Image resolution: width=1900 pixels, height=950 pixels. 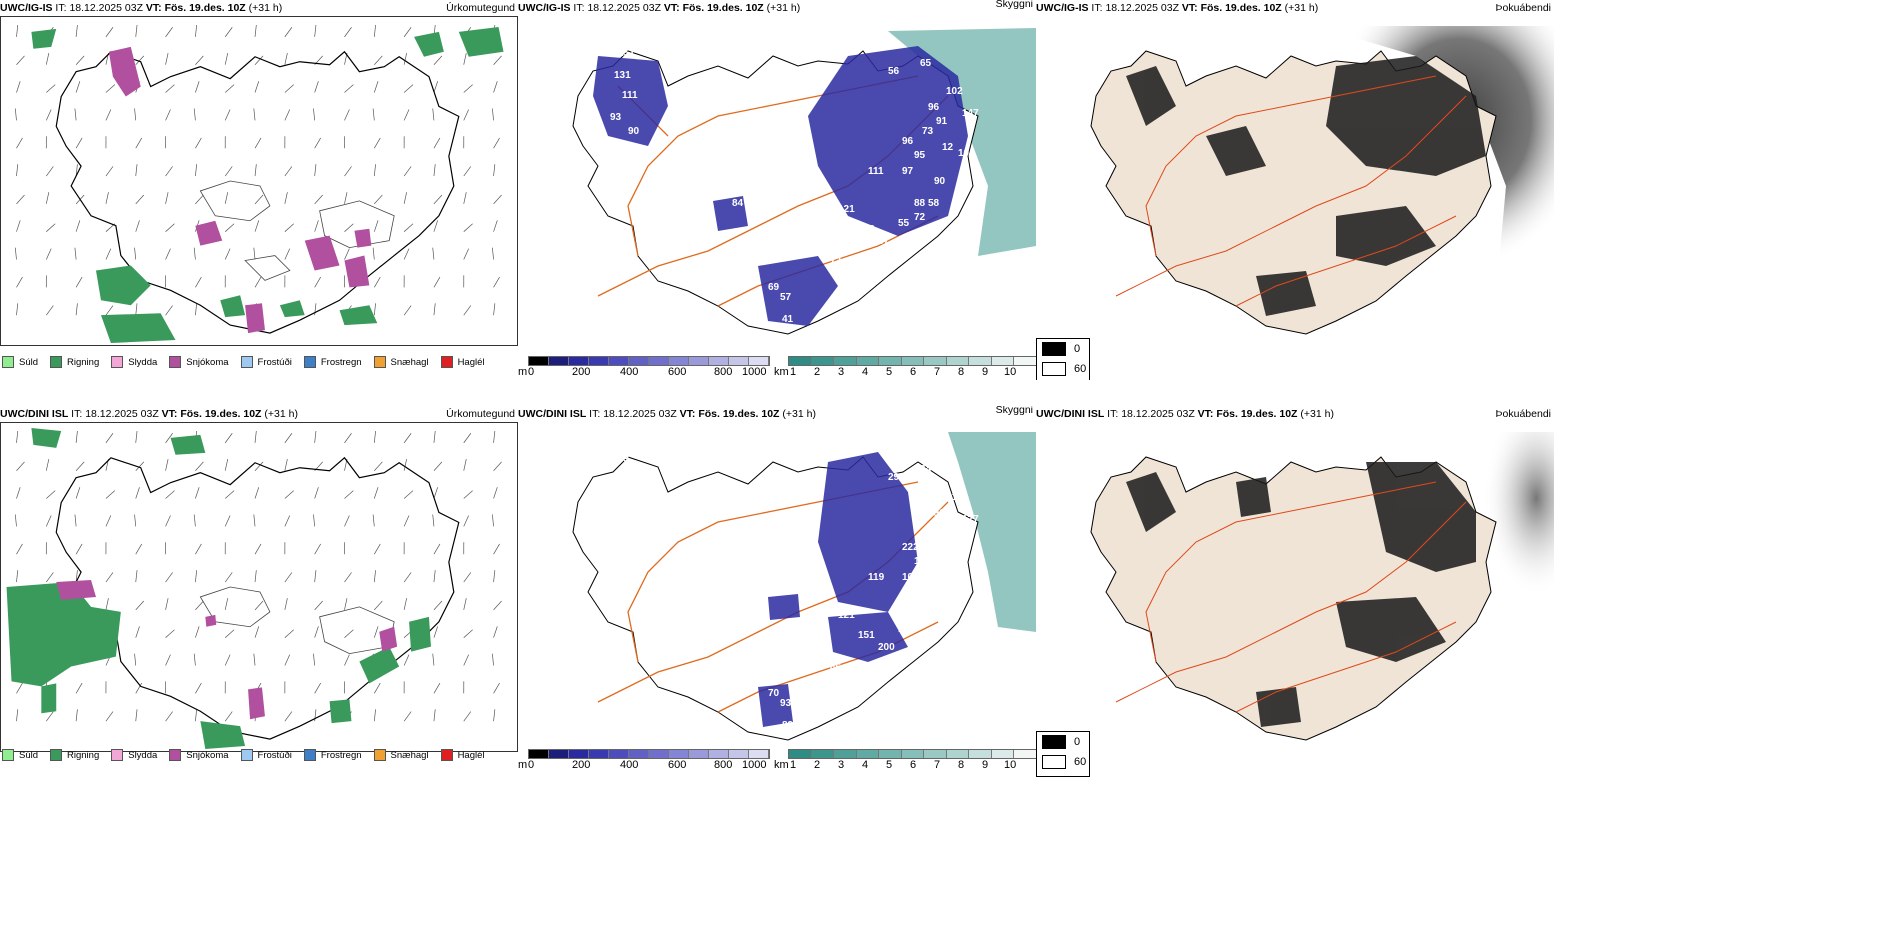 I want to click on cloud-base-value: 151, so click(x=866, y=635).